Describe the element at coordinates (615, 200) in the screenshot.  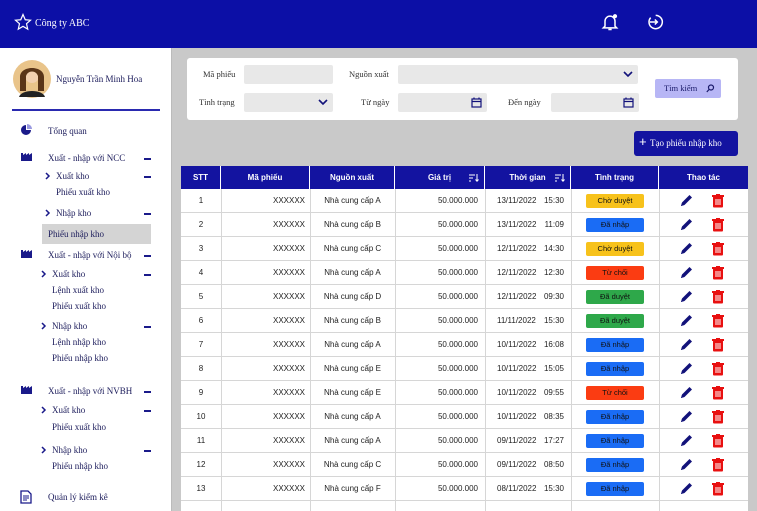
I see `status-label: Chờ duyệt` at that location.